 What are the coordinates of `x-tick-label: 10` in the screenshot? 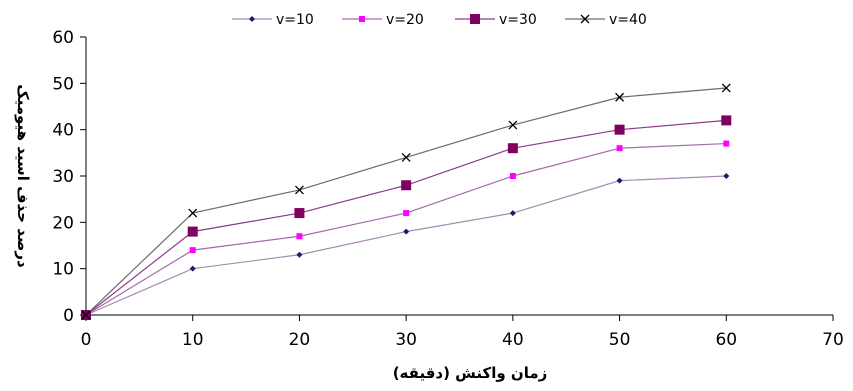 It's located at (193, 340).